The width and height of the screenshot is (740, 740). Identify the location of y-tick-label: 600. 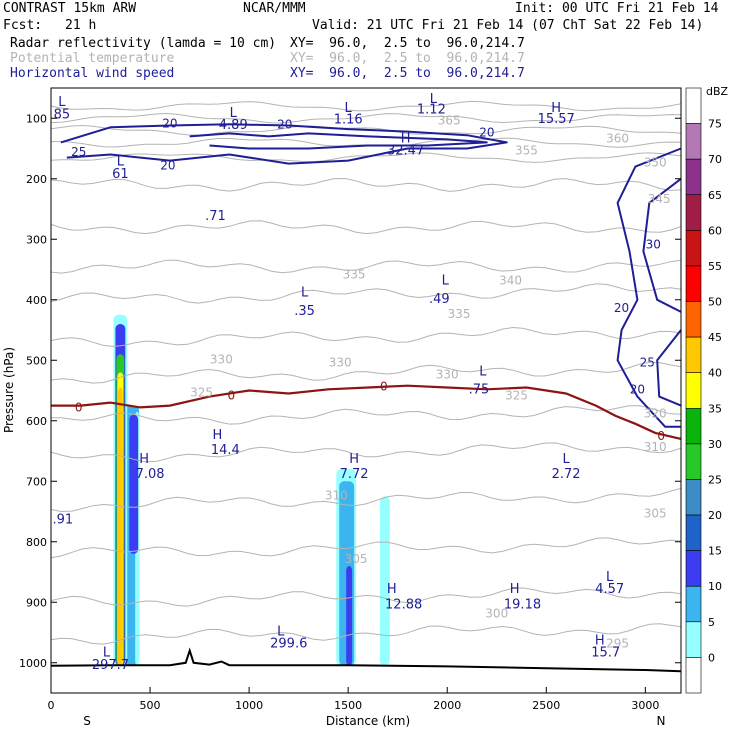
(36, 421).